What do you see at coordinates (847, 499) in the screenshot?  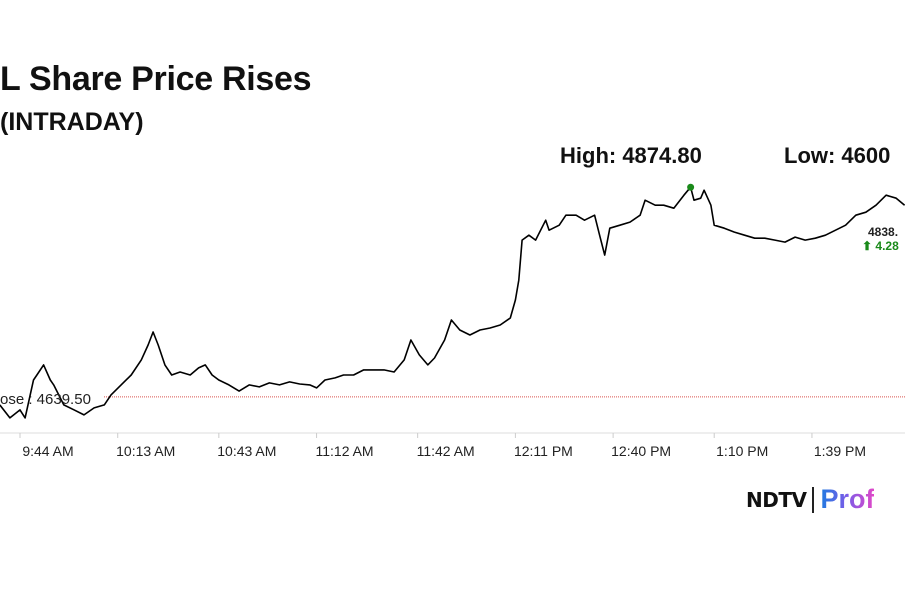 I see `logo-profit: Prof` at bounding box center [847, 499].